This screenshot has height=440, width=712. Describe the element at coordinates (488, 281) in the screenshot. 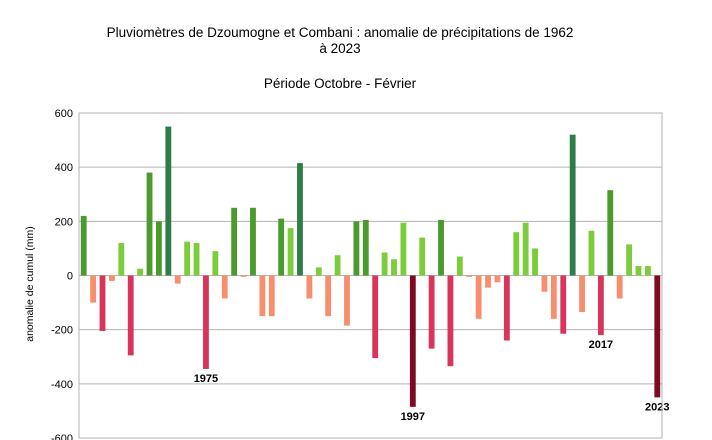

I see `bar-2005` at that location.